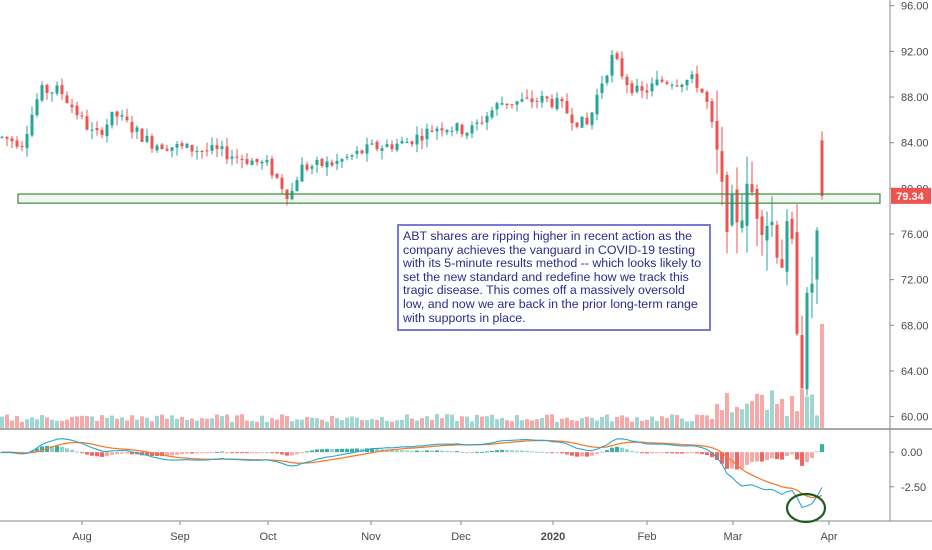 The image size is (932, 550). I want to click on price-tick-label: 60.00, so click(915, 418).